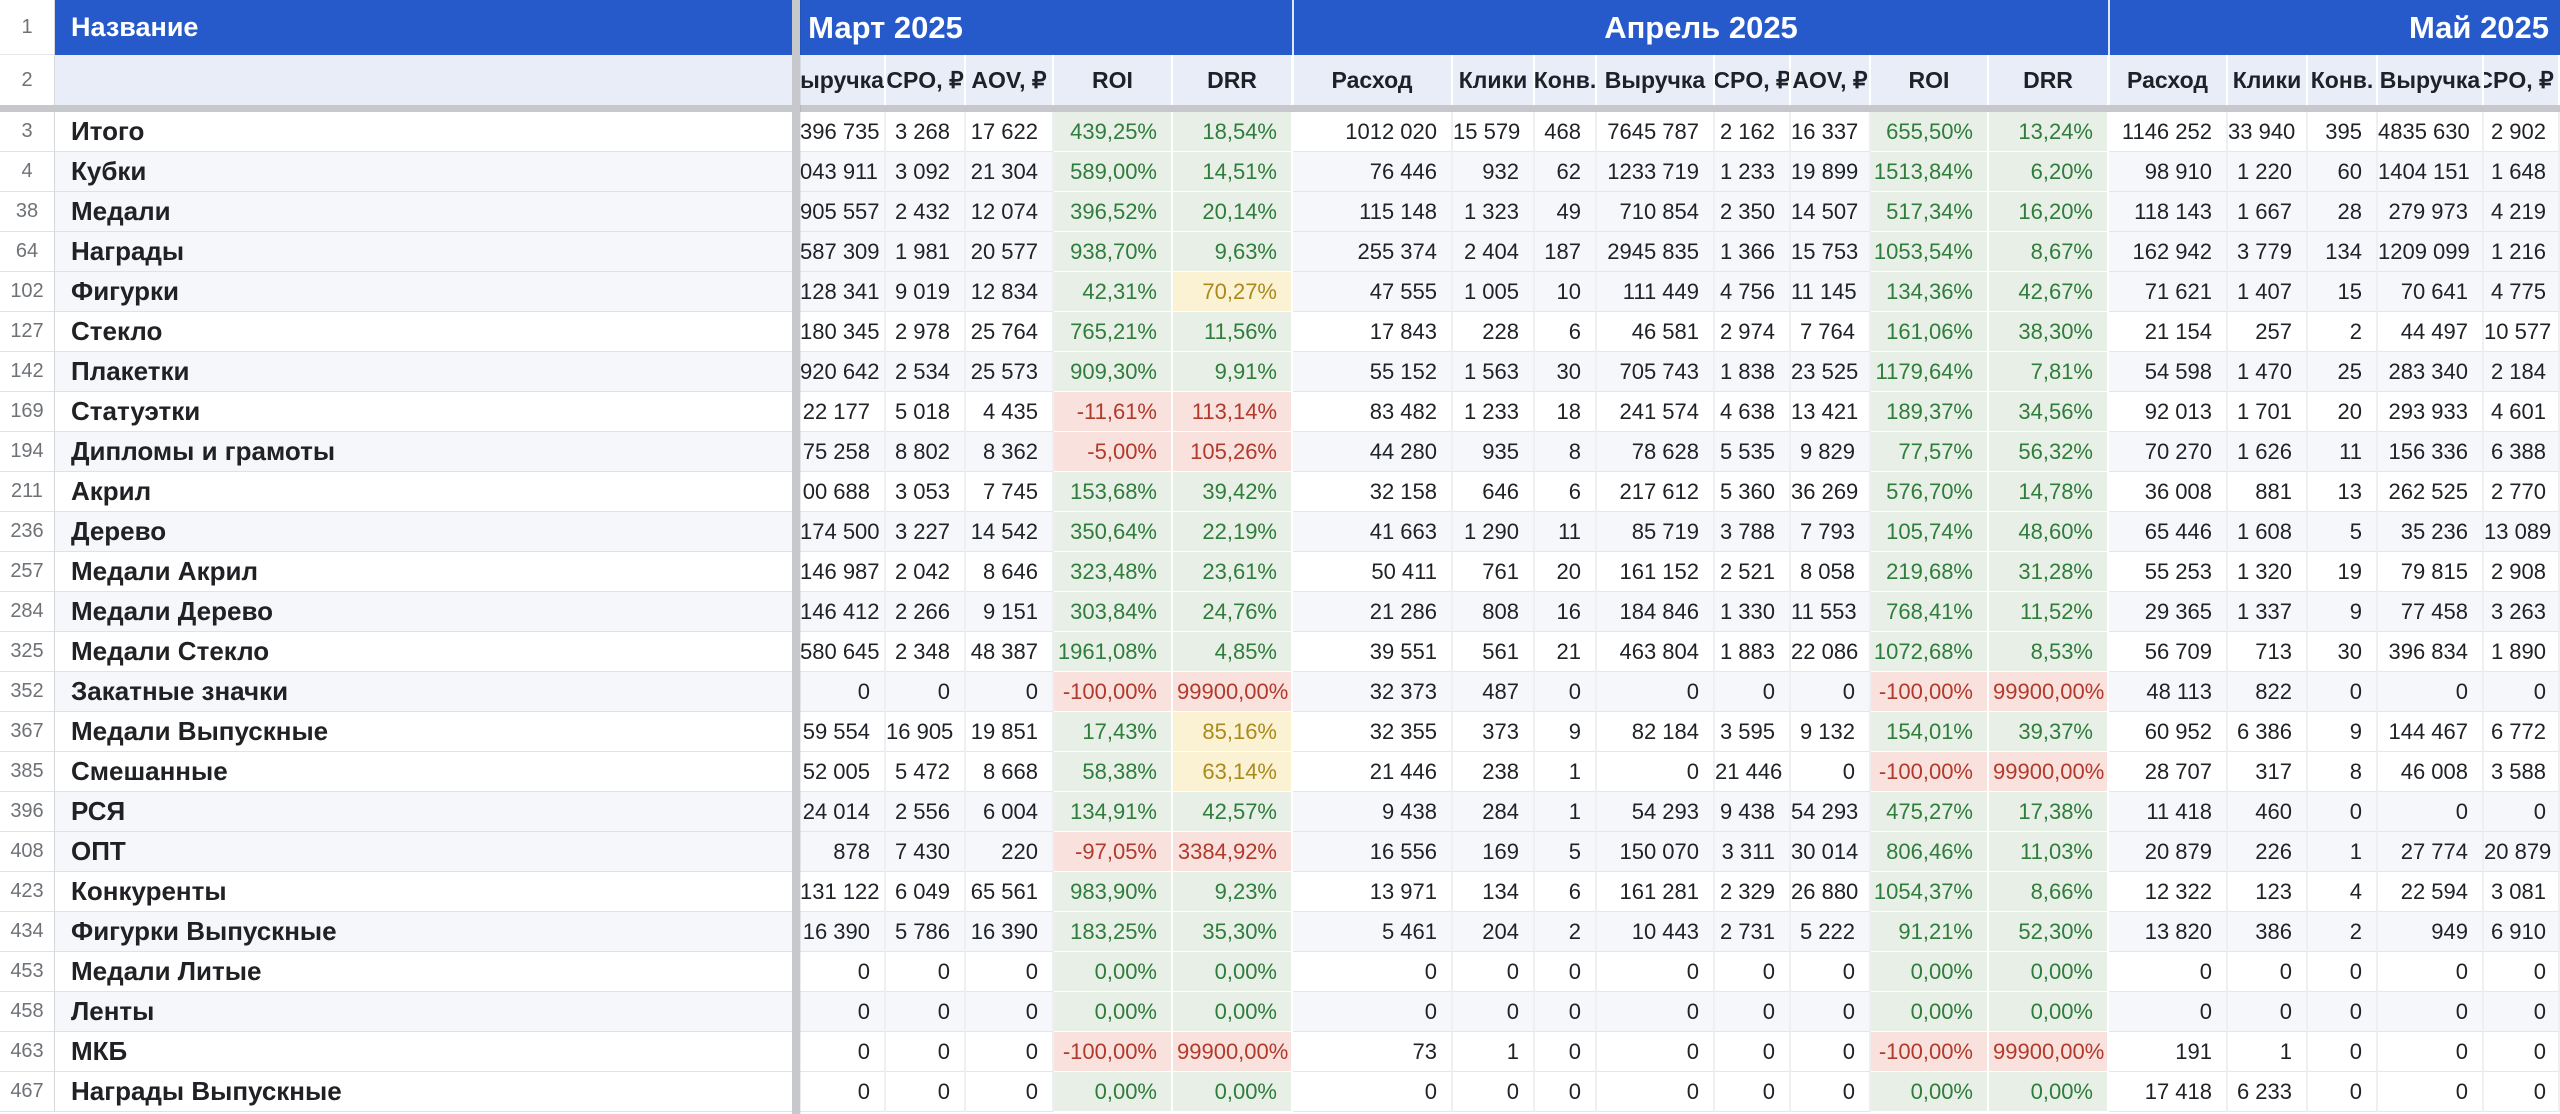  Describe the element at coordinates (1656, 572) in the screenshot. I see `data-cell: 161 152` at that location.